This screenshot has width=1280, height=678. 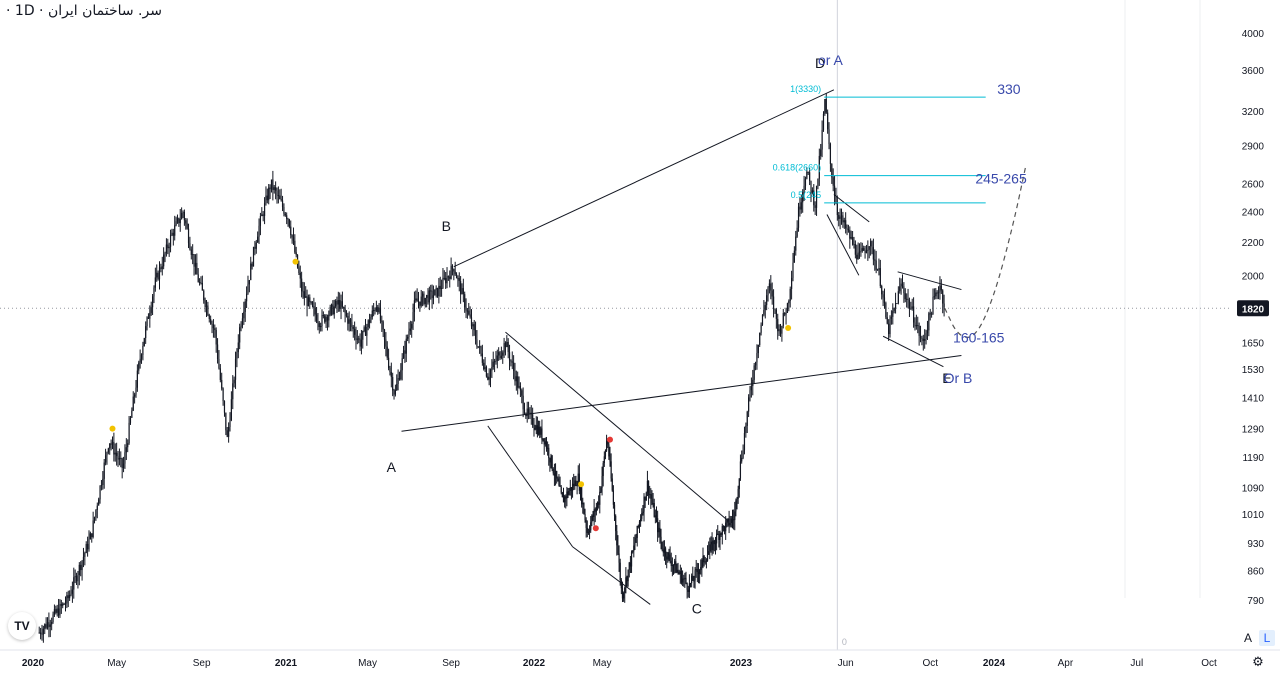 I want to click on time-tick-label: Sep, so click(x=202, y=663).